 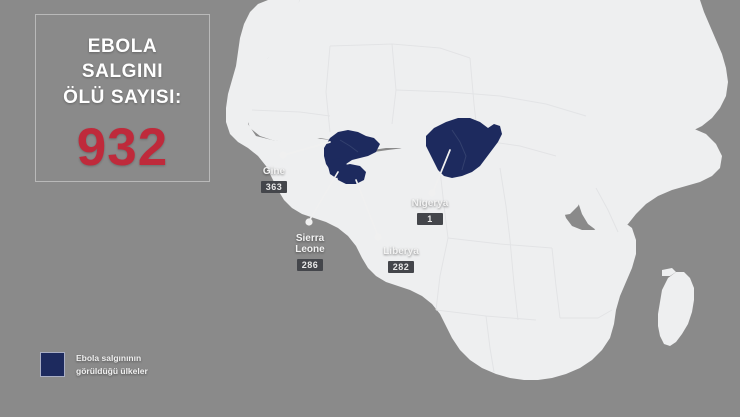 I want to click on leader-lines, so click(x=367, y=189).